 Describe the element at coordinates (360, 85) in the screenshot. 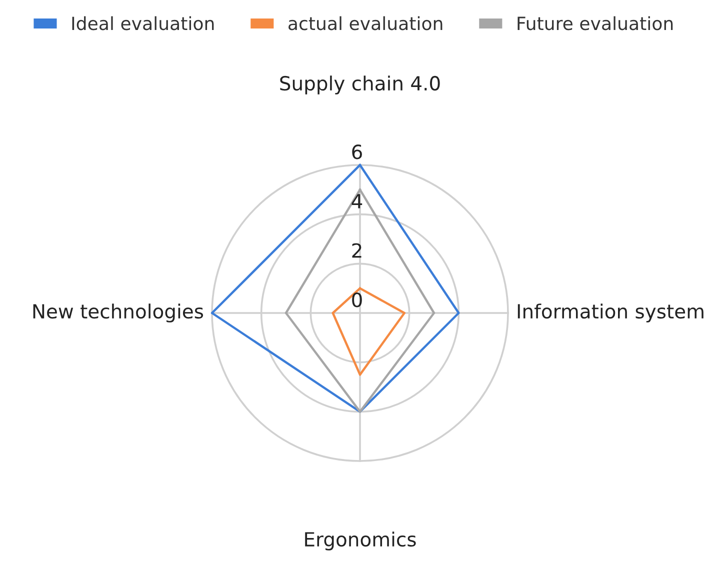

I see `spoke-label: Supply chain 4.0` at that location.